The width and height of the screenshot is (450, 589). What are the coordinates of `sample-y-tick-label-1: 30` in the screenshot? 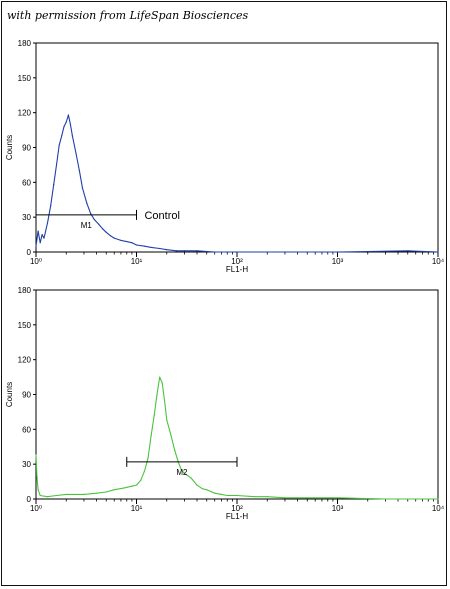 It's located at (26, 464).